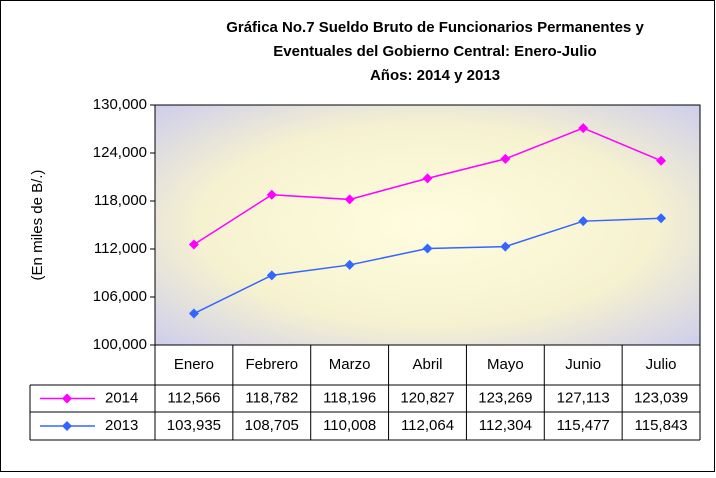 The width and height of the screenshot is (716, 478). Describe the element at coordinates (120, 344) in the screenshot. I see `y-tick-label: 100,000` at that location.